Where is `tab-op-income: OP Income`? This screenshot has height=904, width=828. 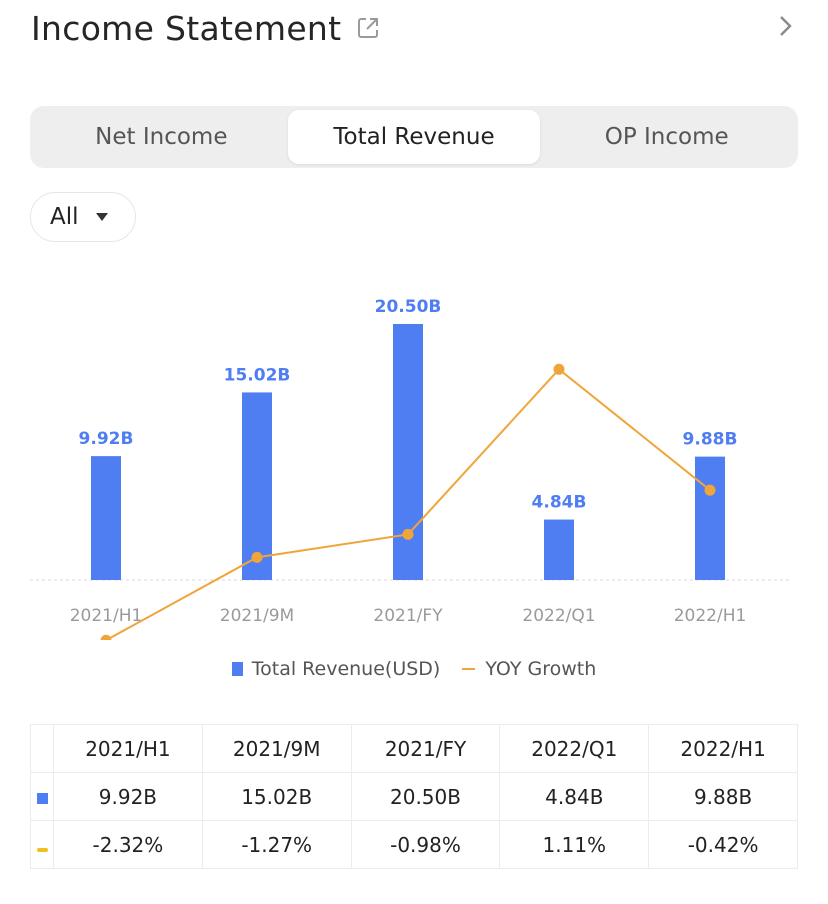 tab-op-income: OP Income is located at coordinates (666, 137).